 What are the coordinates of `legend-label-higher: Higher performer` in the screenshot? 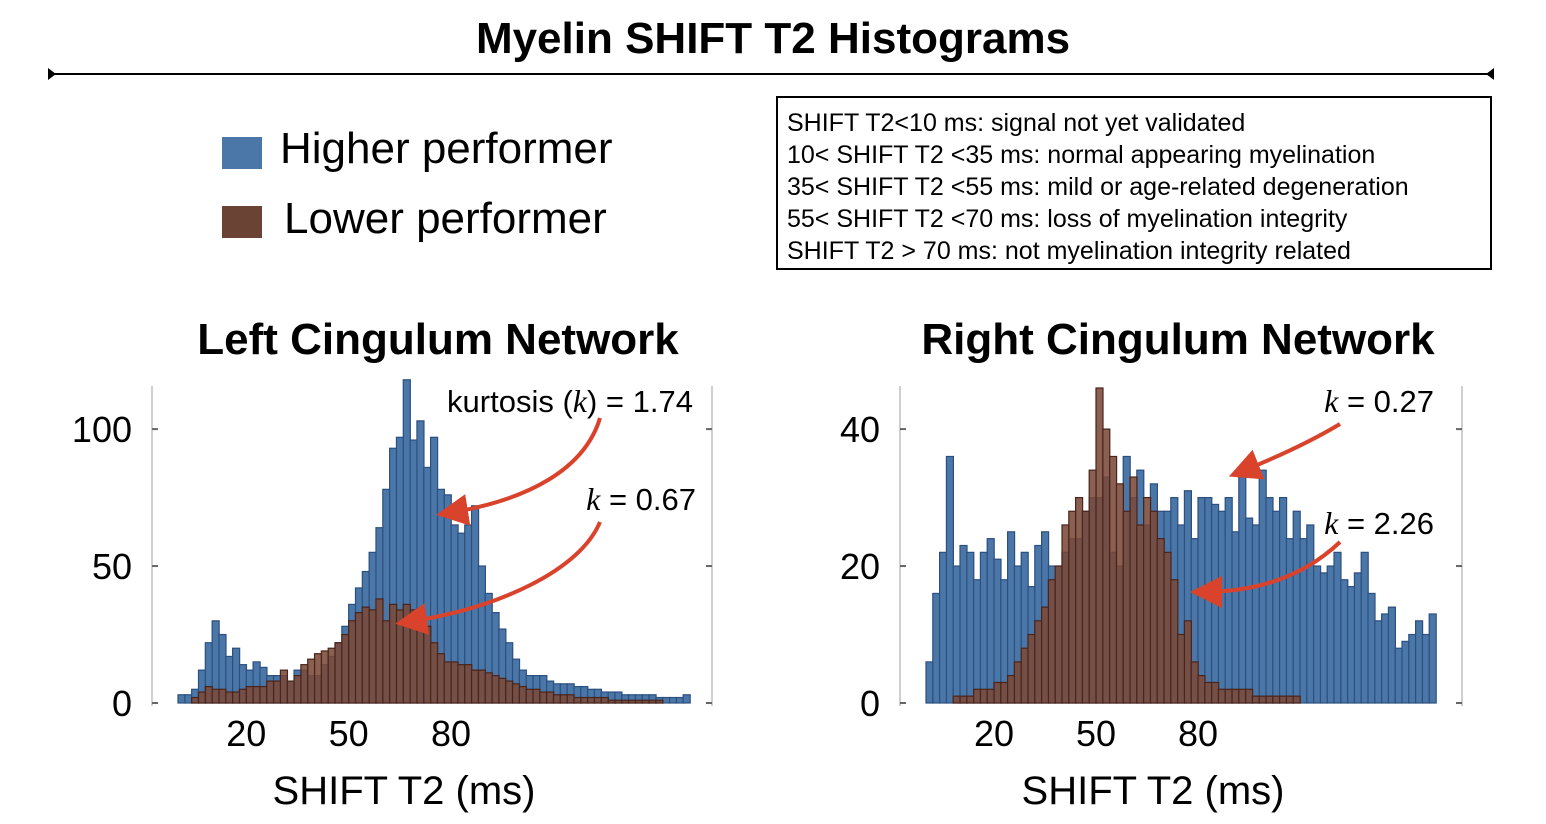 It's located at (446, 148).